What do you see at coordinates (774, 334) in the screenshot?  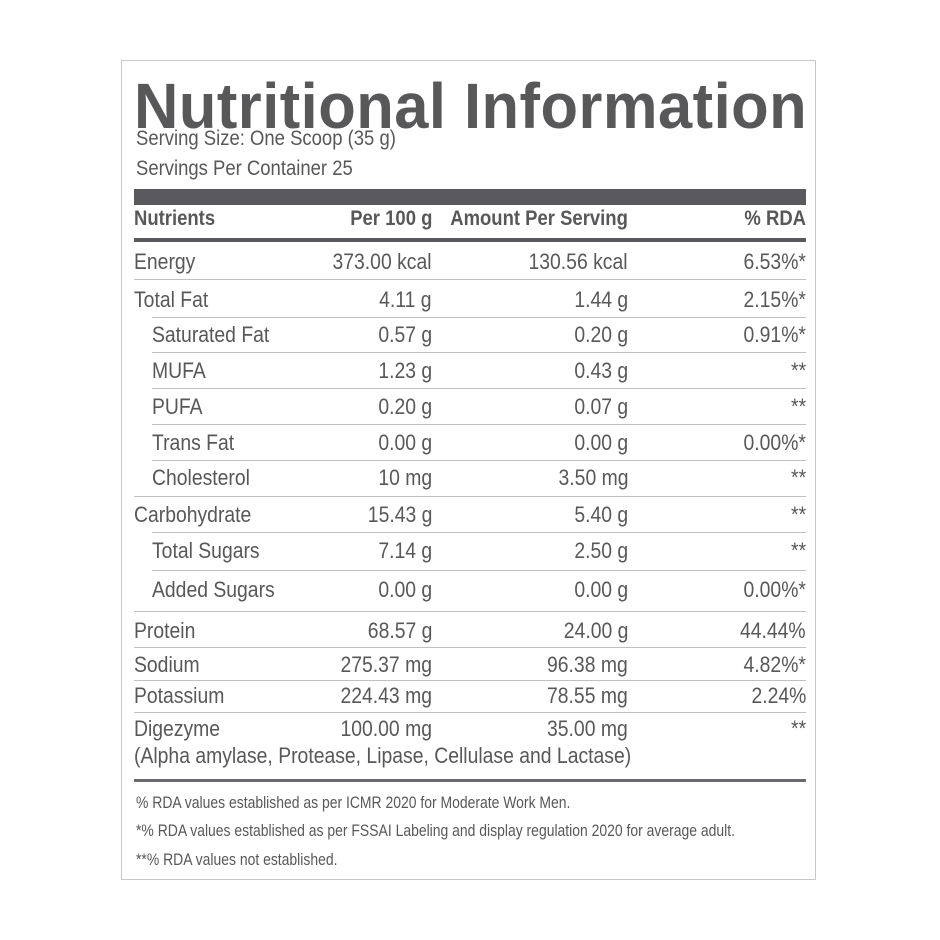 I see `rda-value: 0.91%*` at bounding box center [774, 334].